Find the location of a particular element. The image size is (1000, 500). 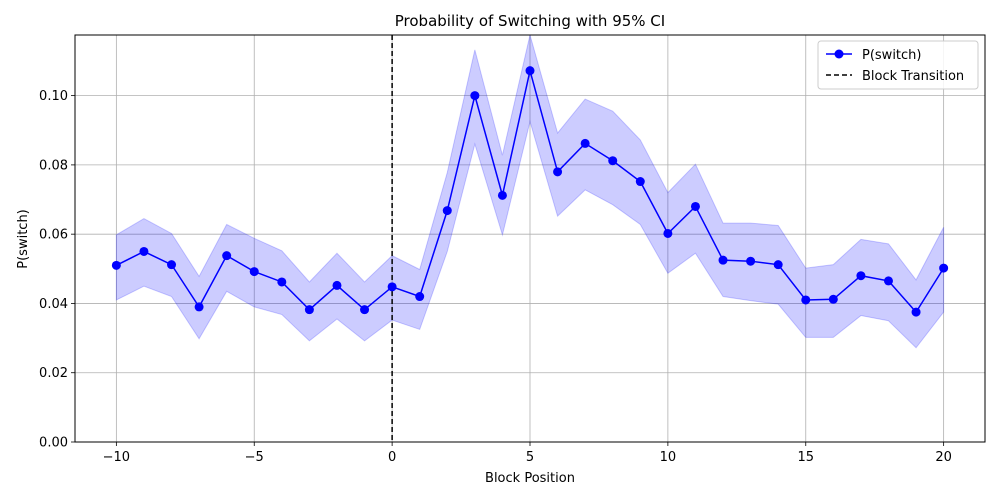

x-tick-label: −10 is located at coordinates (116, 457).